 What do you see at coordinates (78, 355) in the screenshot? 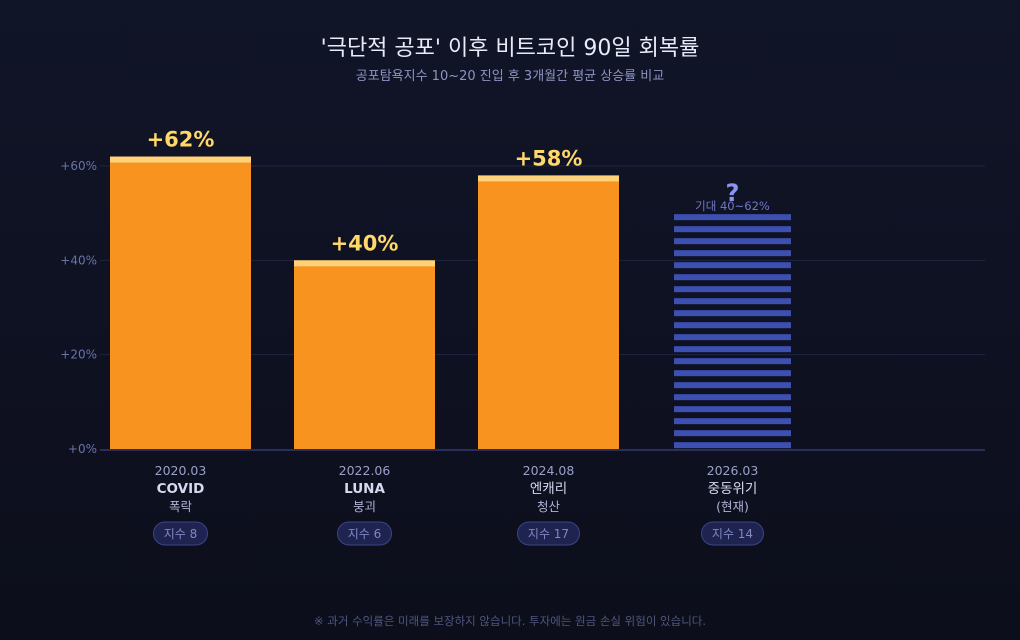
I see `y-tick-label: +20%` at bounding box center [78, 355].